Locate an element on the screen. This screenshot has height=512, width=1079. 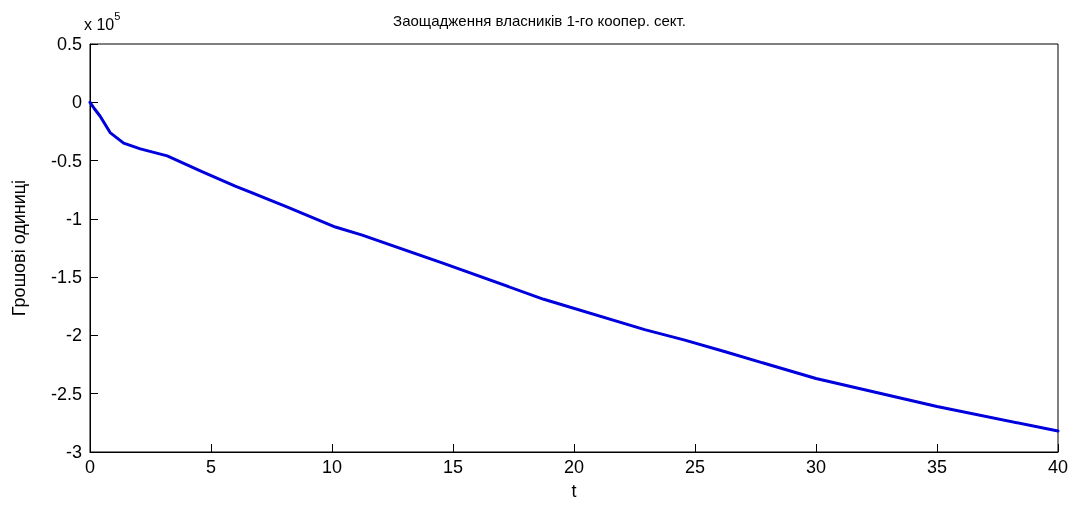
chart-title: Заощадження власників 1-го коопер. сект. is located at coordinates (539, 20).